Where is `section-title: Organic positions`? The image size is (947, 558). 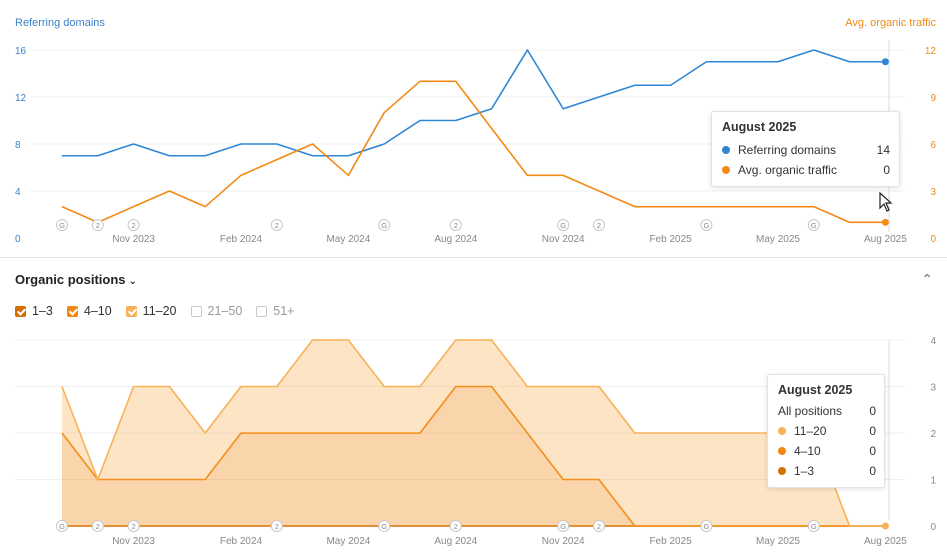
section-title: Organic positions is located at coordinates (70, 279).